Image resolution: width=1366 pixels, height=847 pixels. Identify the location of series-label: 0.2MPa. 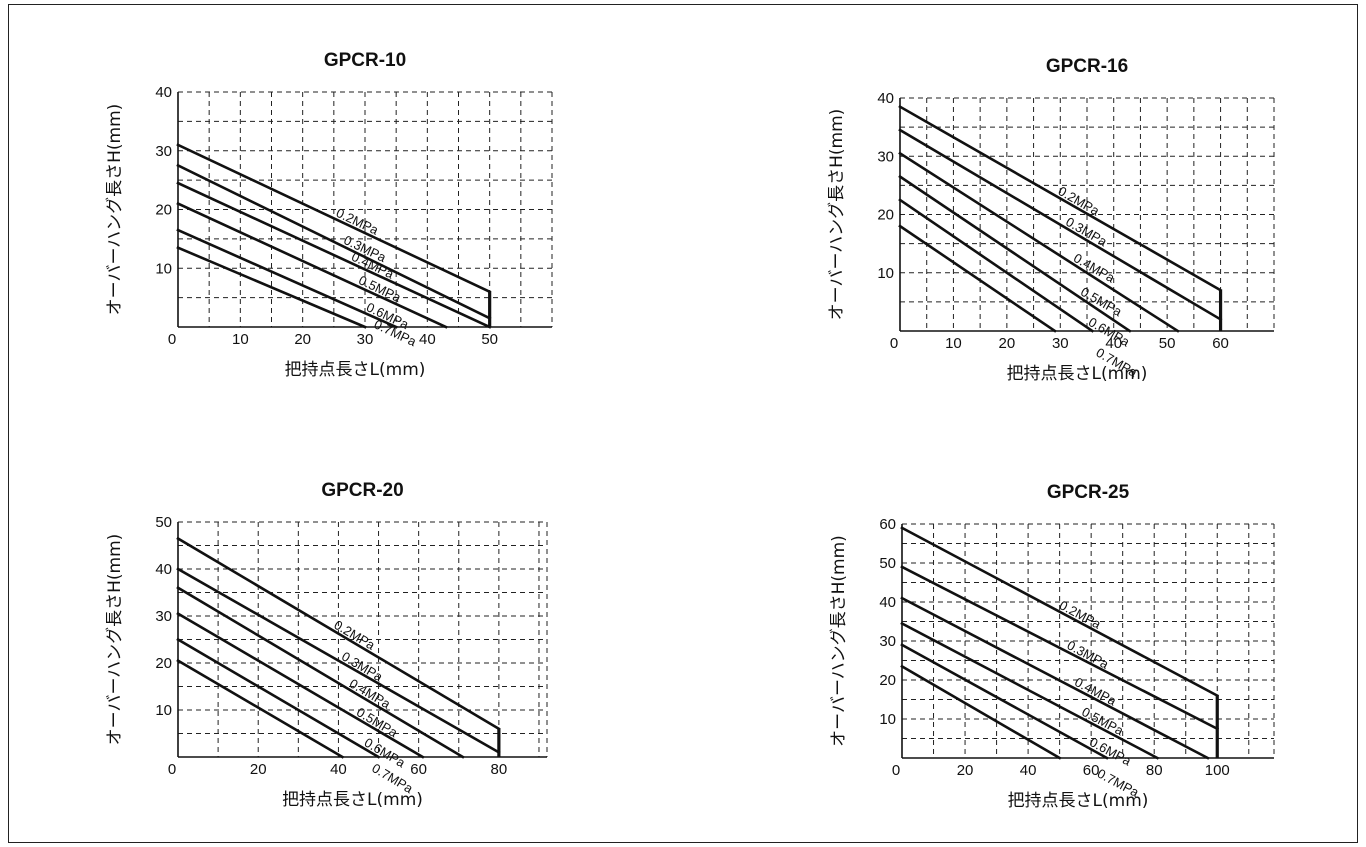
(358, 221).